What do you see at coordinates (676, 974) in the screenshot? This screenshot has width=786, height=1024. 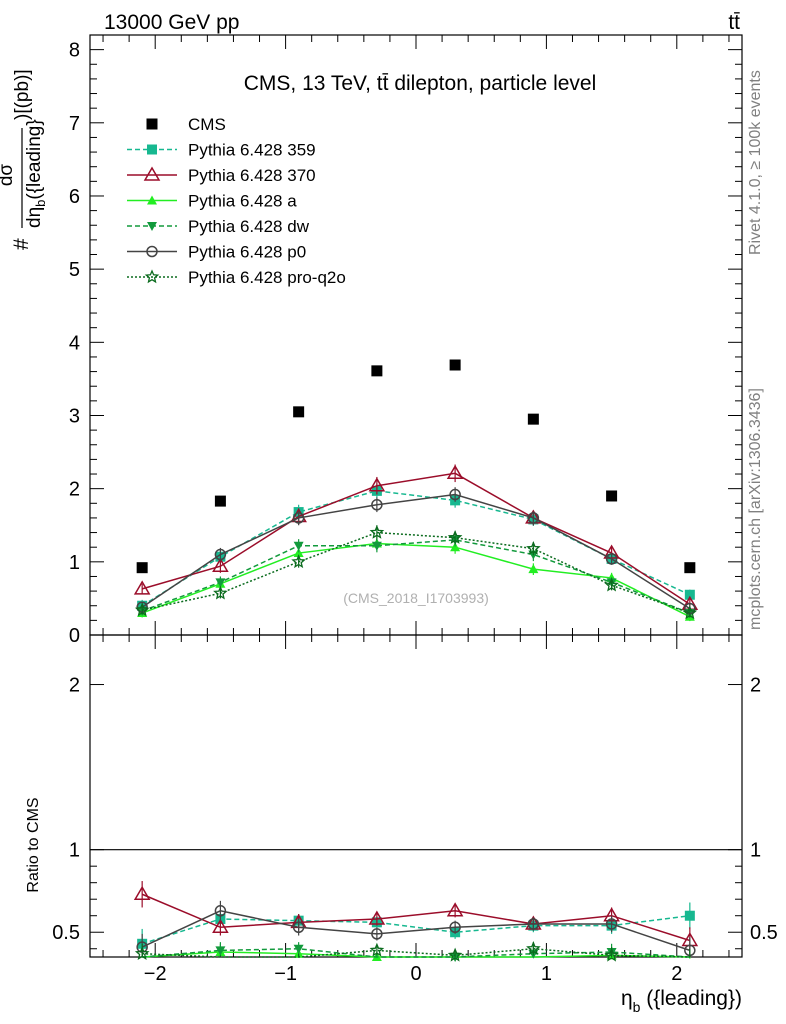 I see `x-tick-label: 2` at bounding box center [676, 974].